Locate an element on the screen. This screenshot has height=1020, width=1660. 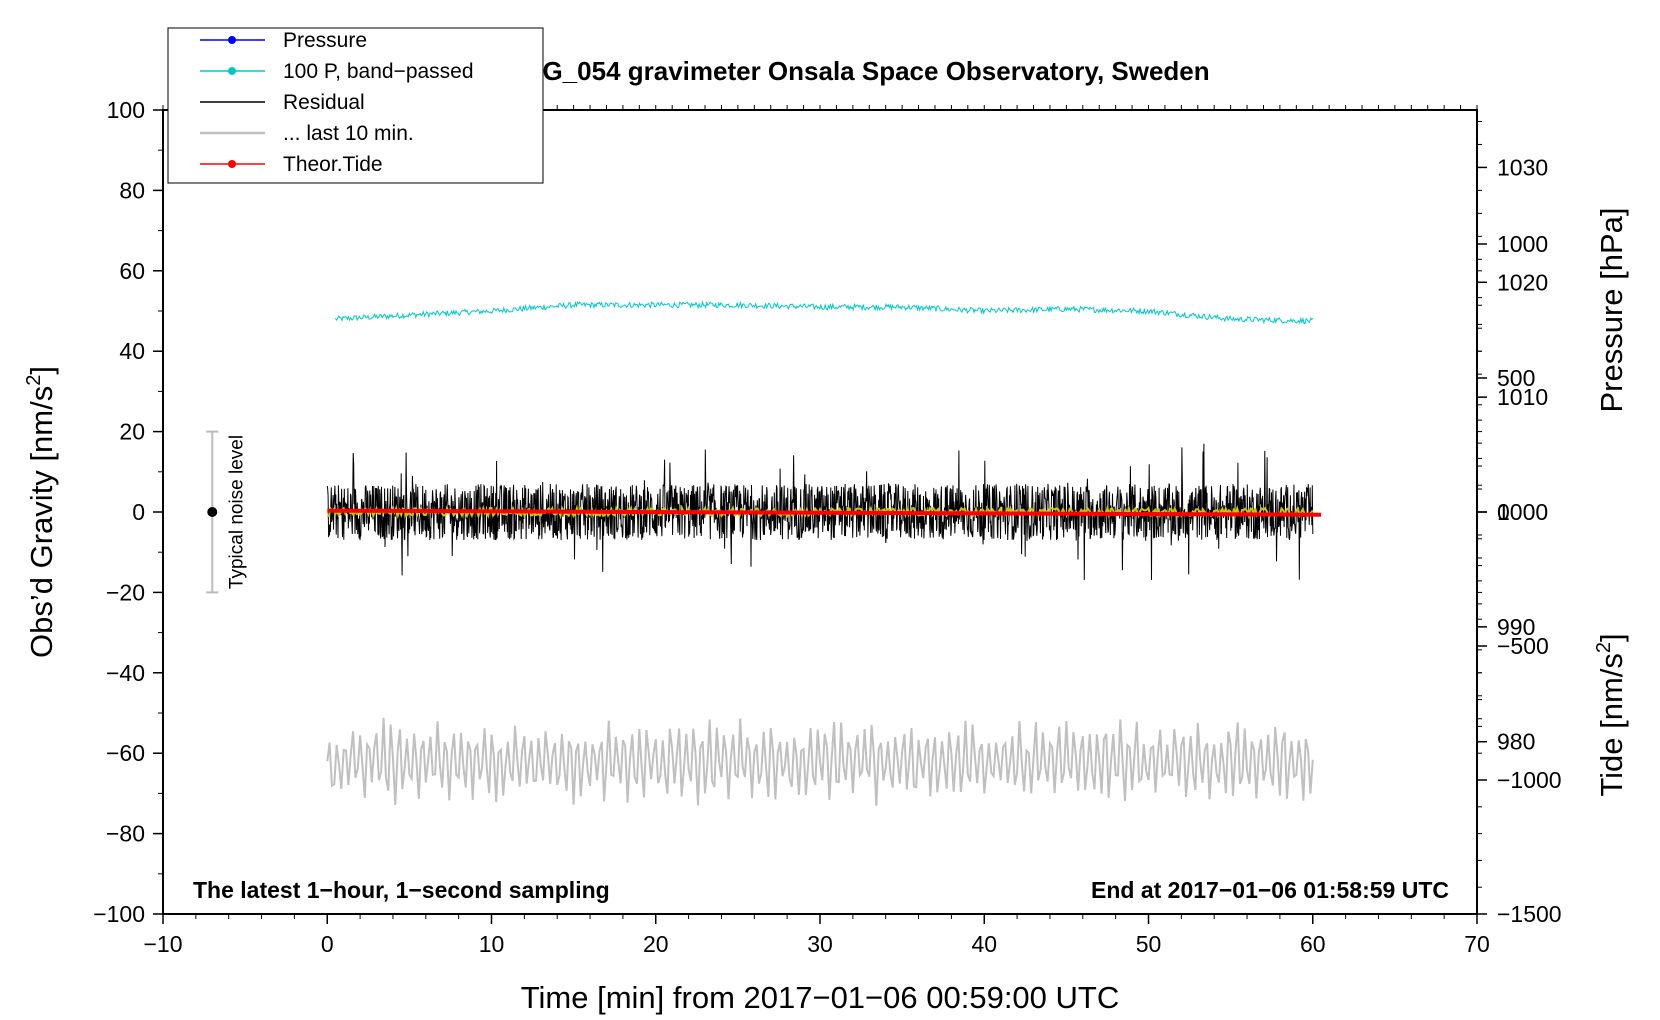
legend-label: ... last 10 min. is located at coordinates (348, 133).